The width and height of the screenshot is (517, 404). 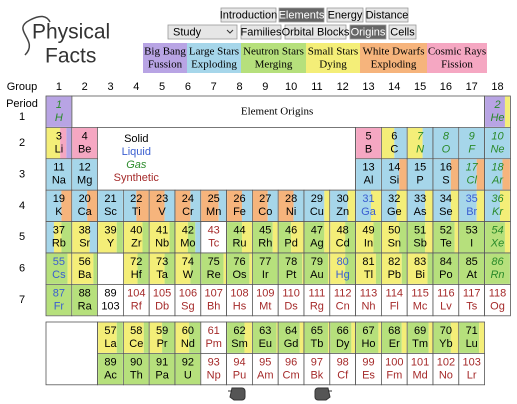 I want to click on element-number: 13, so click(x=368, y=168).